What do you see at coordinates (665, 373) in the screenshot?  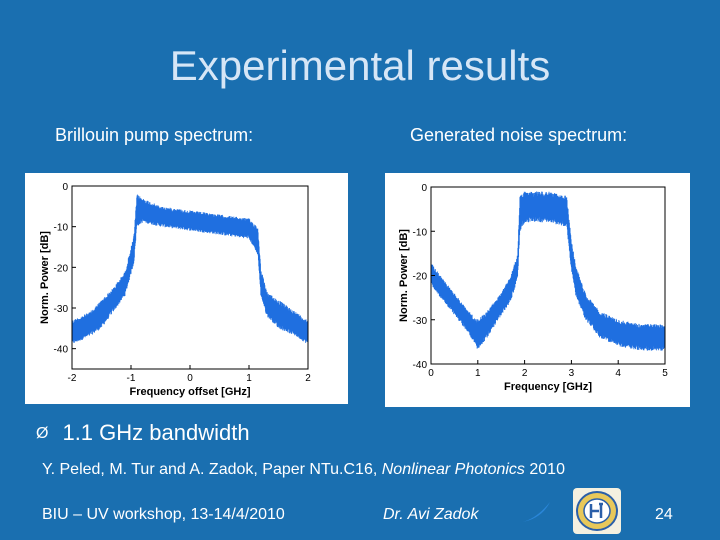 I see `x-tick-label: 5` at bounding box center [665, 373].